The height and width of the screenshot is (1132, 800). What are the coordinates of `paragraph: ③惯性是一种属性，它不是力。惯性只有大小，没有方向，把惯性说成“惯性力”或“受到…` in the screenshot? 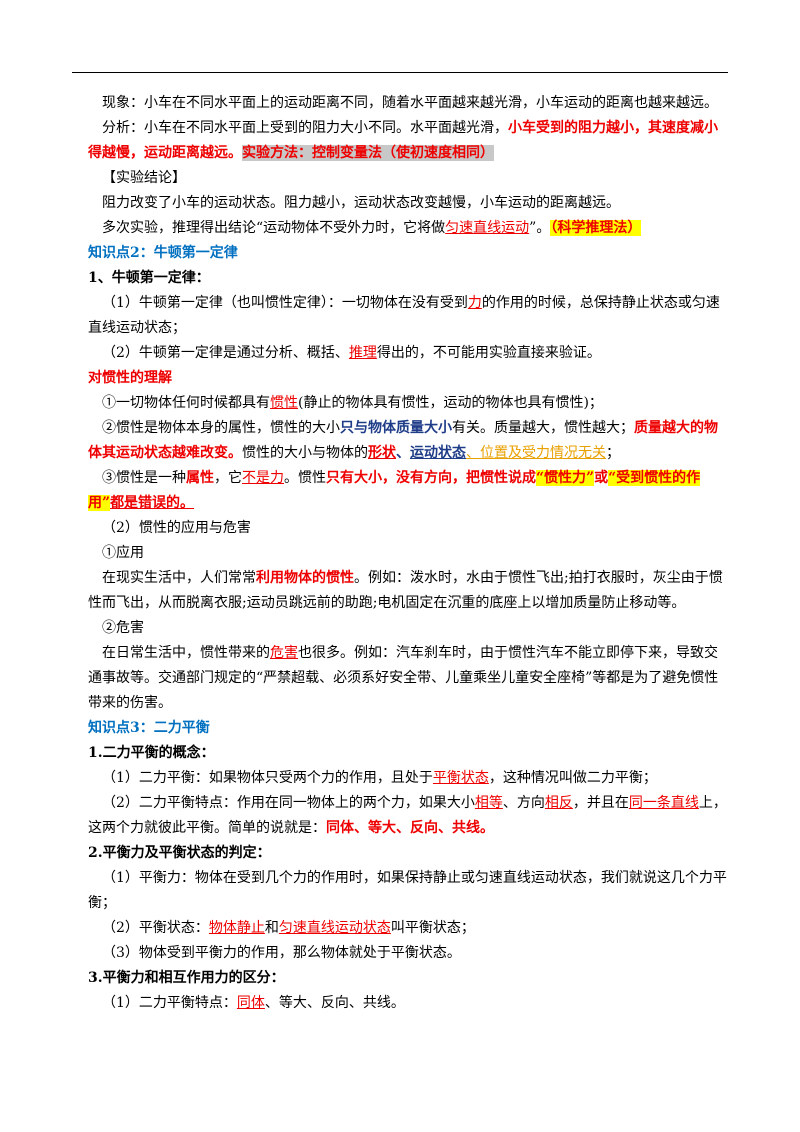 It's located at (409, 491).